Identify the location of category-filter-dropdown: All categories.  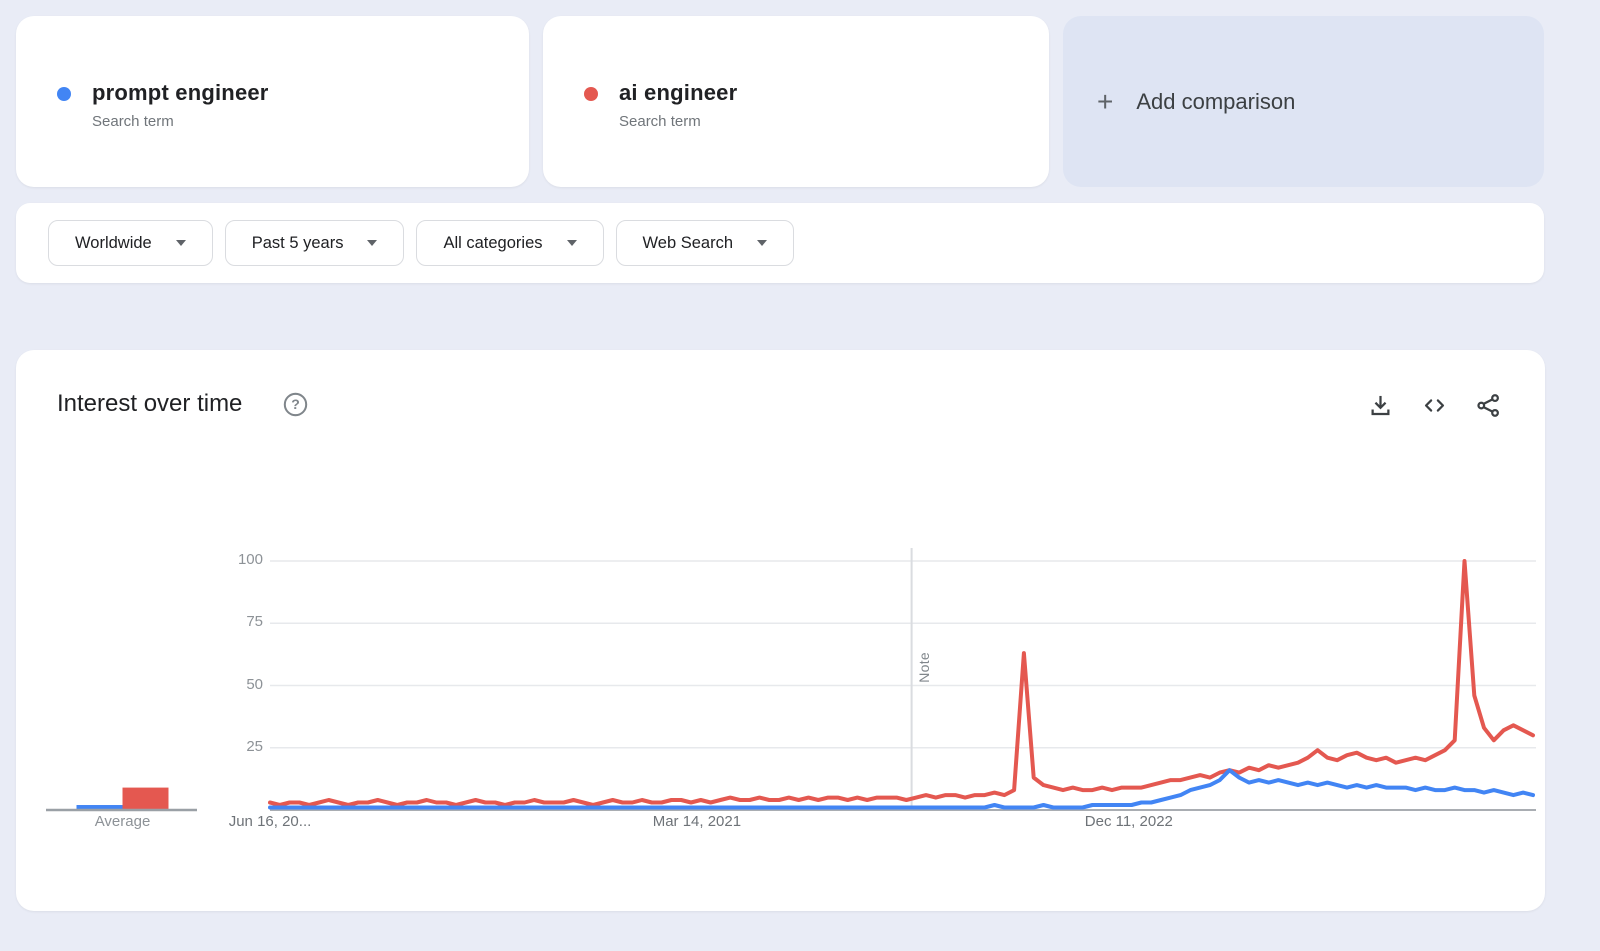
(510, 243).